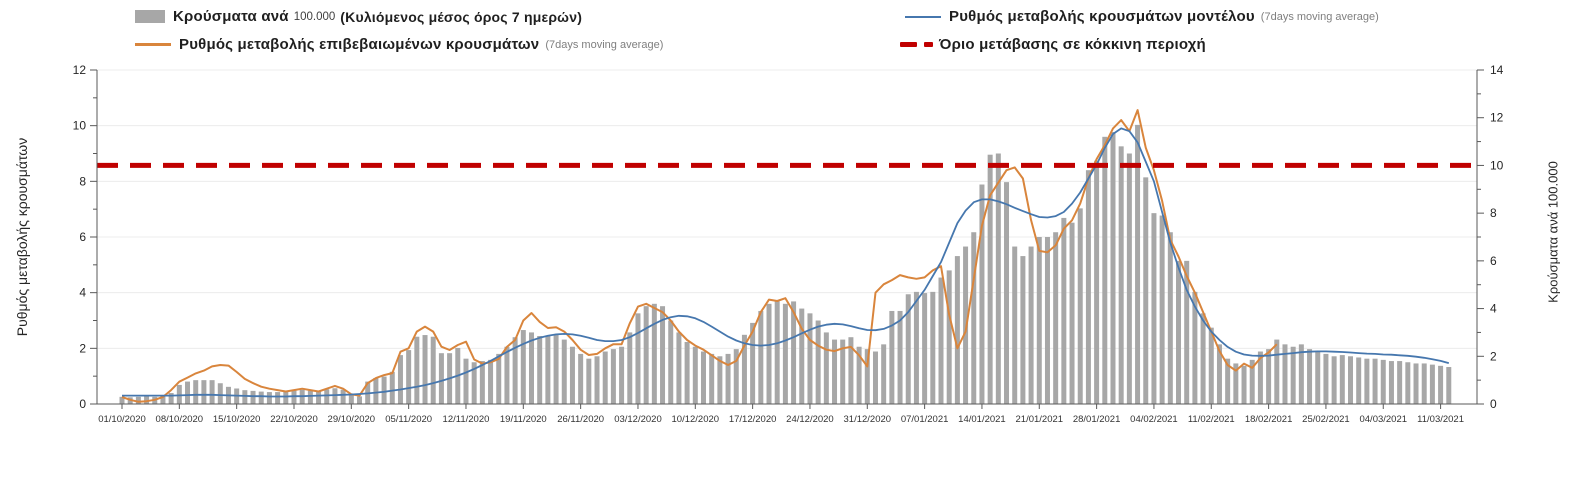 The width and height of the screenshot is (1580, 487). What do you see at coordinates (923, 16) in the screenshot?
I see `blue-line-swatch-icon` at bounding box center [923, 16].